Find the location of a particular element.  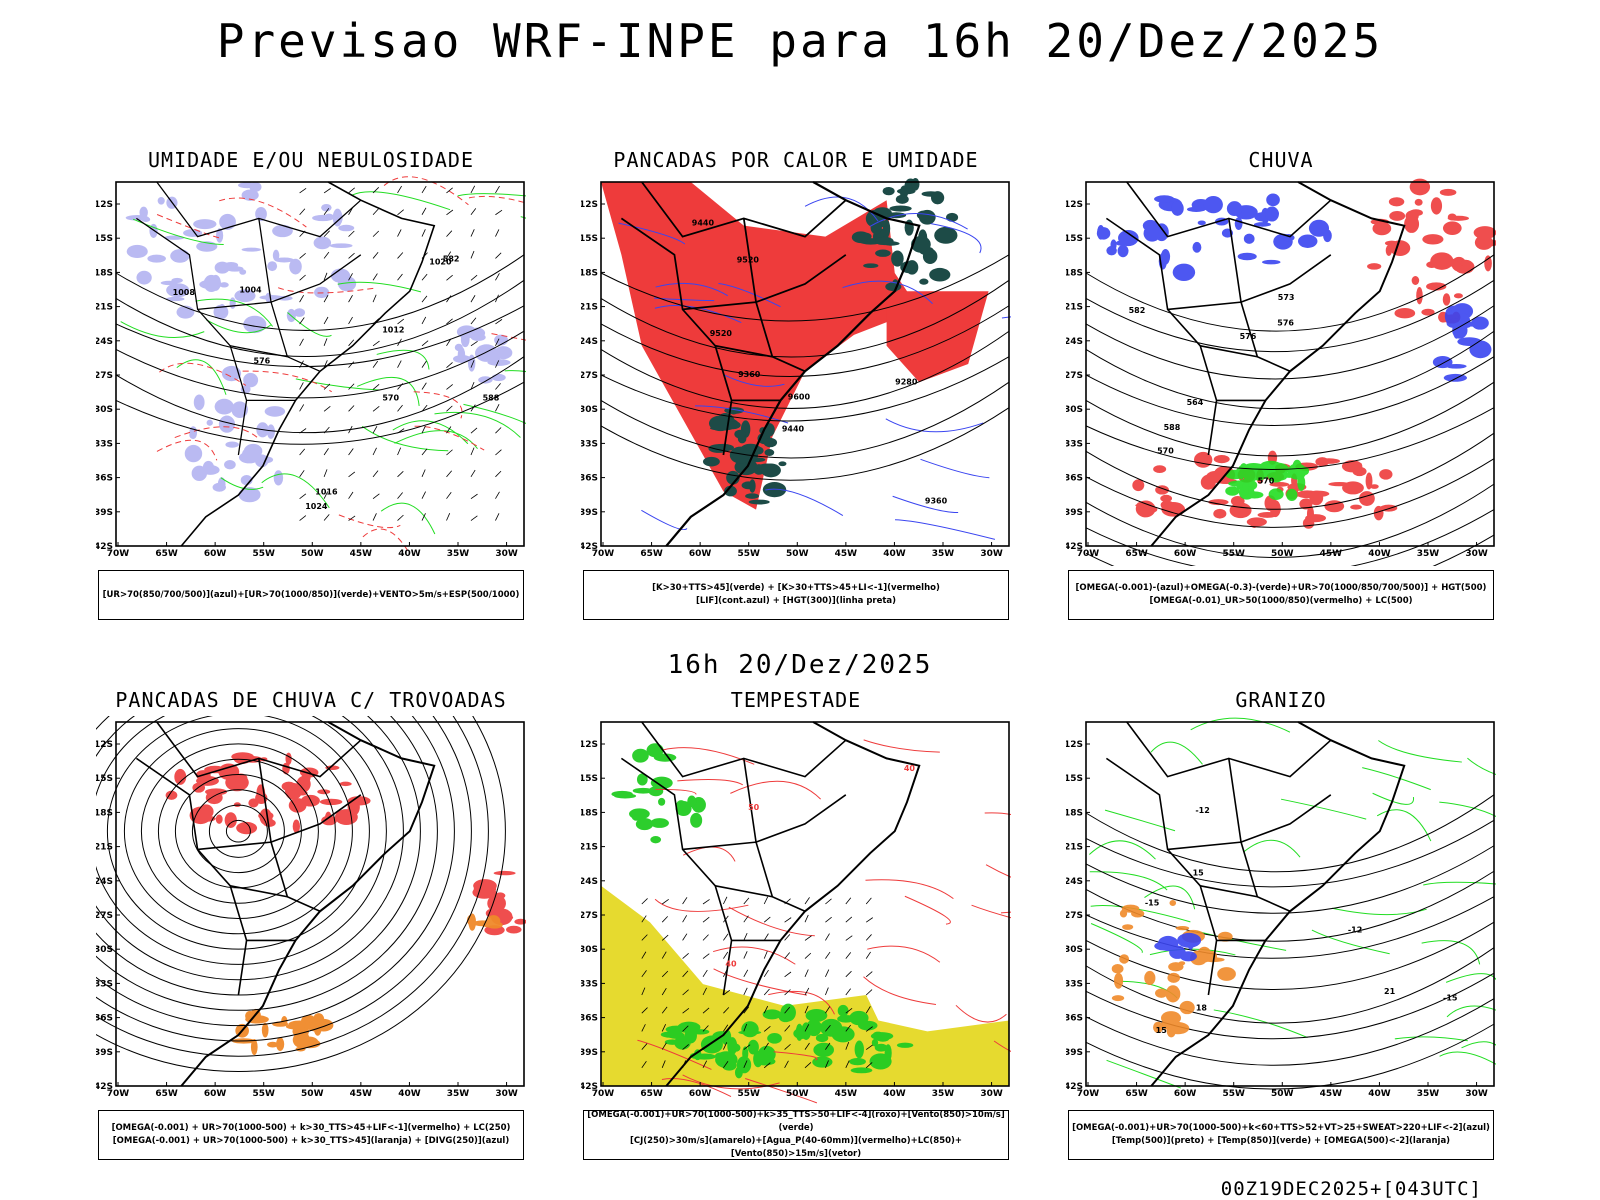

lat-label: 27S is located at coordinates (1074, 916).